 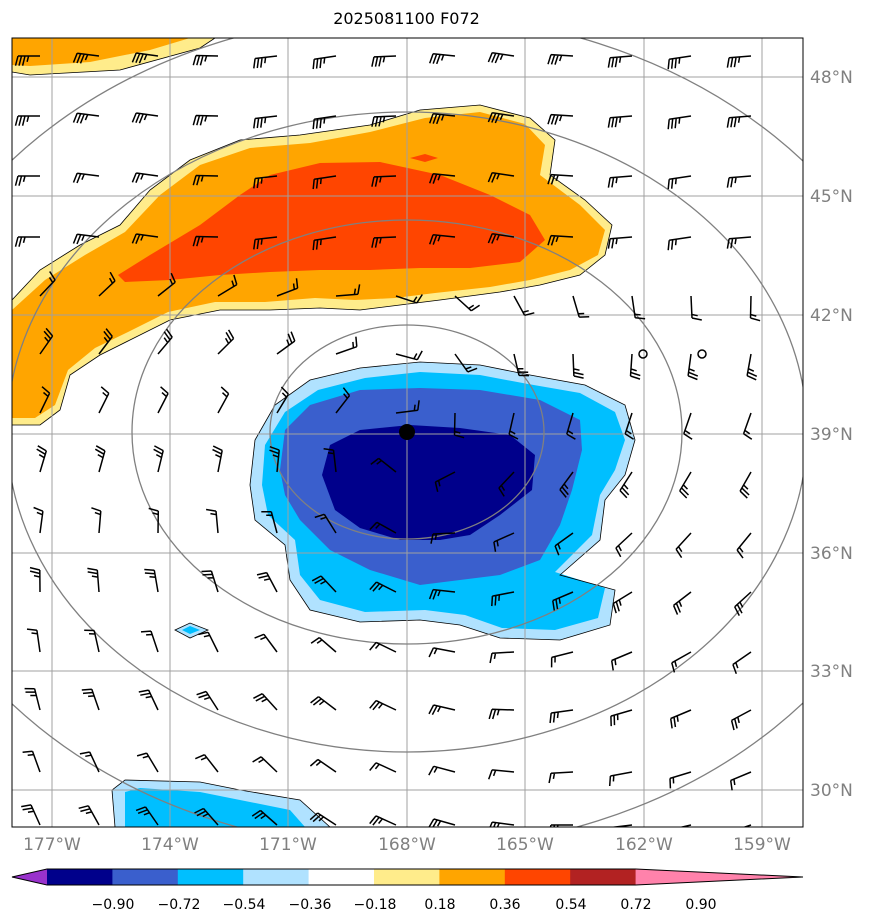 What do you see at coordinates (570, 905) in the screenshot?
I see `colorbar-tick: 0.54` at bounding box center [570, 905].